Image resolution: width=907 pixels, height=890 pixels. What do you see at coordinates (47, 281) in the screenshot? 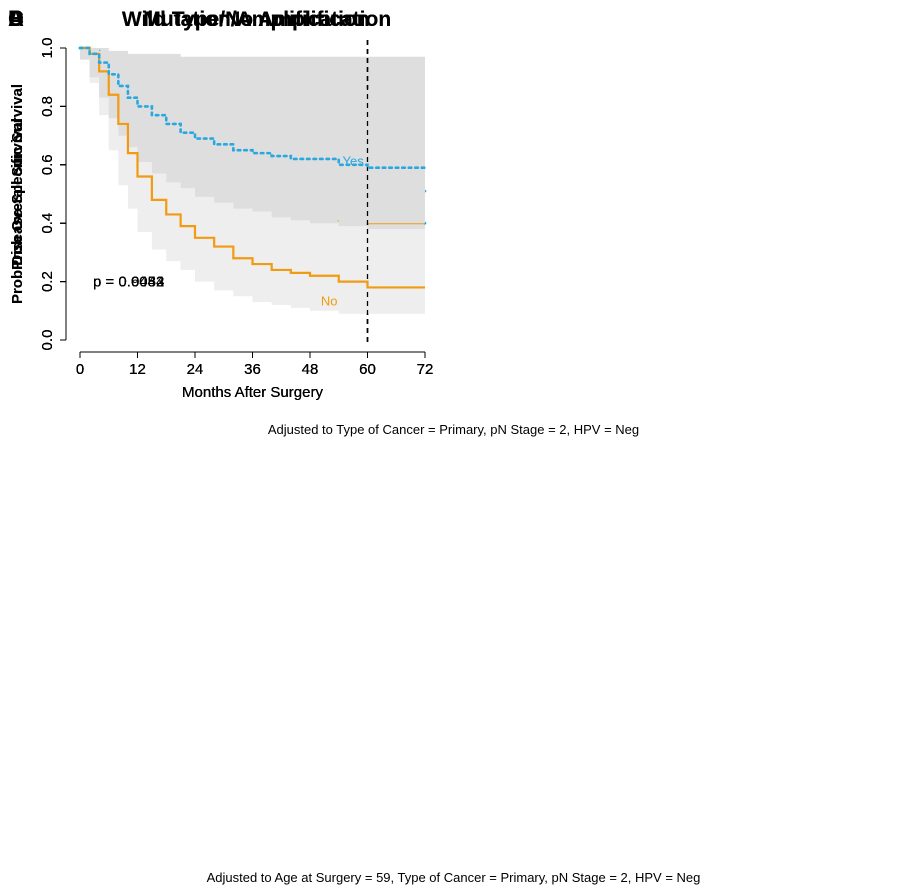
I see `y-tick-label: 0.2` at bounding box center [47, 281].